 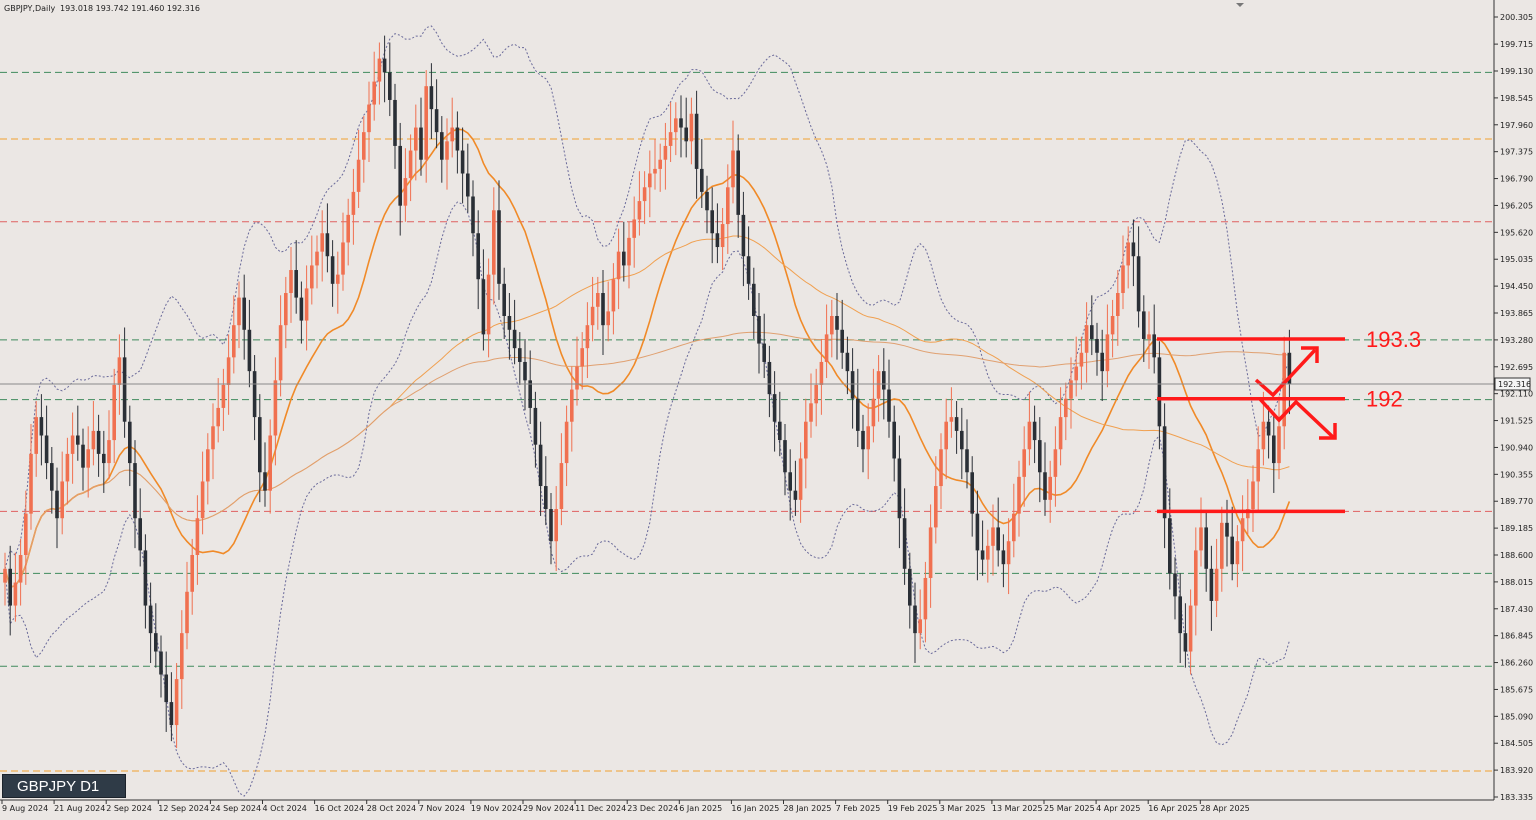 I want to click on current-price-tag, so click(x=1512, y=384).